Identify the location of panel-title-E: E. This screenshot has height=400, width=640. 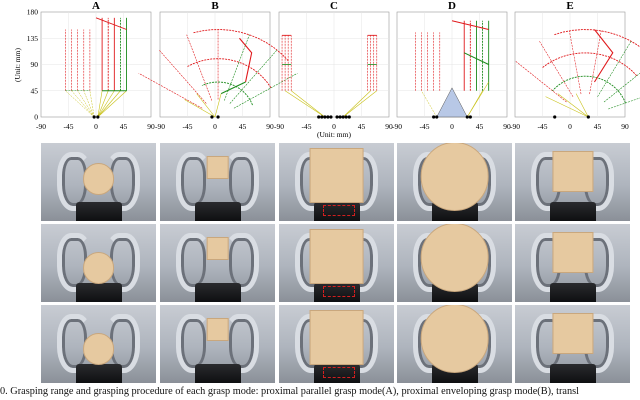
(569, 6).